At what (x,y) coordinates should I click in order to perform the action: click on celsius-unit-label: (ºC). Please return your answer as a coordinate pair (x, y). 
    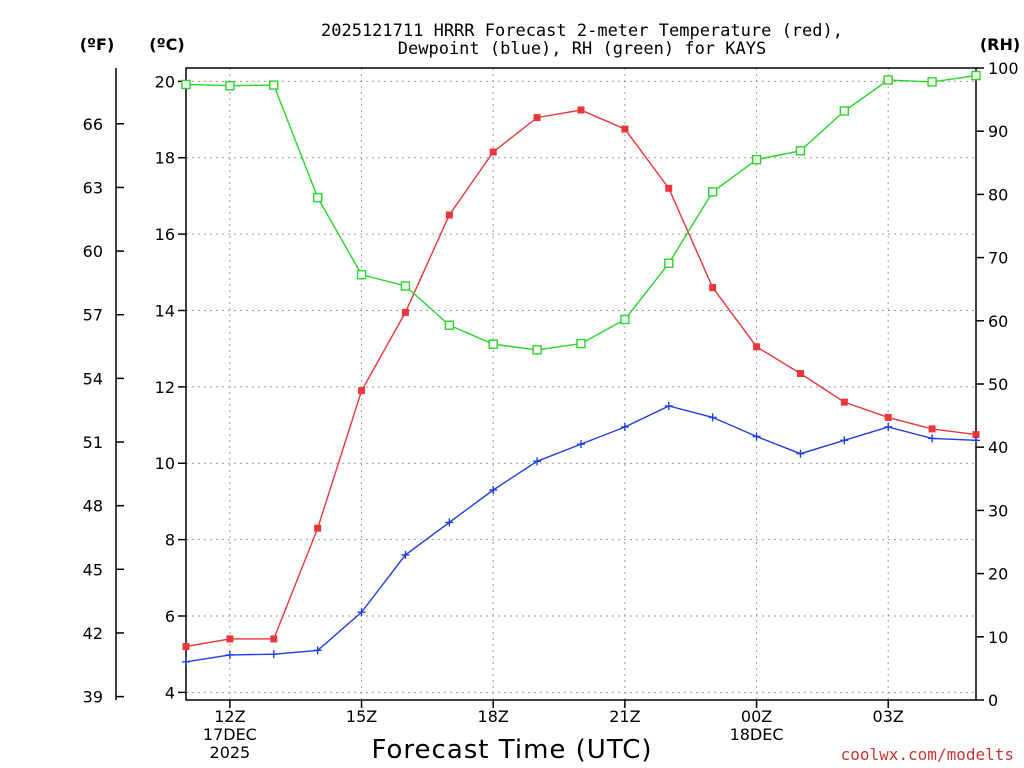
    Looking at the image, I should click on (166, 44).